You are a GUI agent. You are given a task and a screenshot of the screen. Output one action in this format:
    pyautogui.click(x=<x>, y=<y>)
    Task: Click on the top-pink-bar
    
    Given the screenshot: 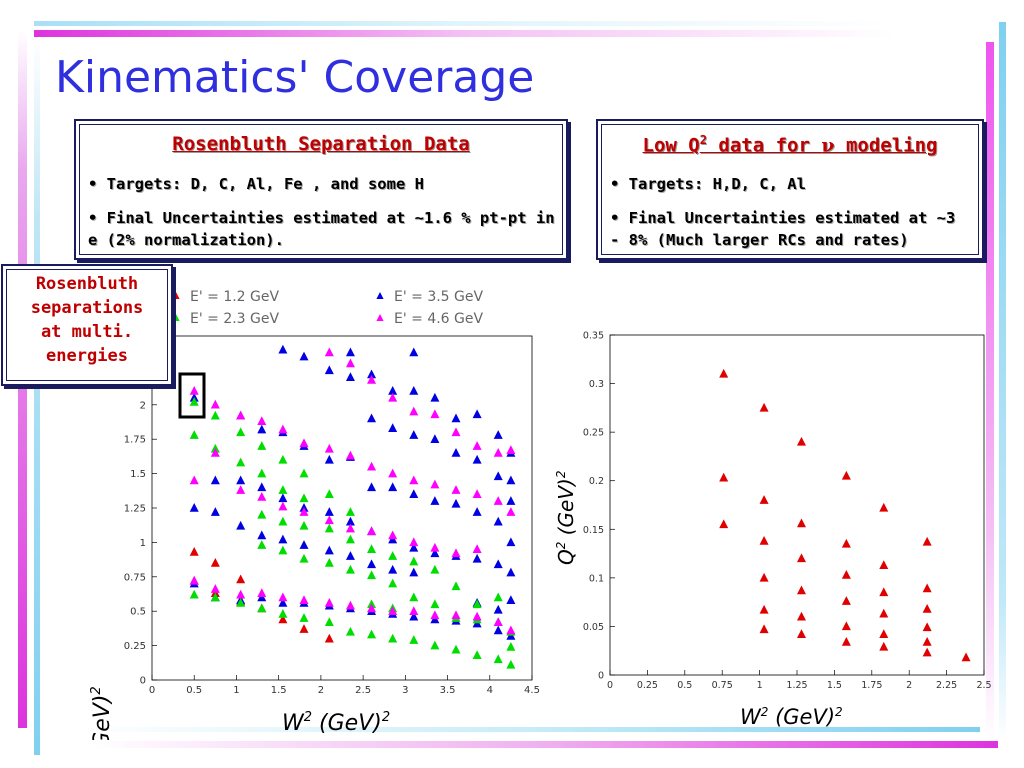 What is the action you would take?
    pyautogui.click(x=464, y=33)
    